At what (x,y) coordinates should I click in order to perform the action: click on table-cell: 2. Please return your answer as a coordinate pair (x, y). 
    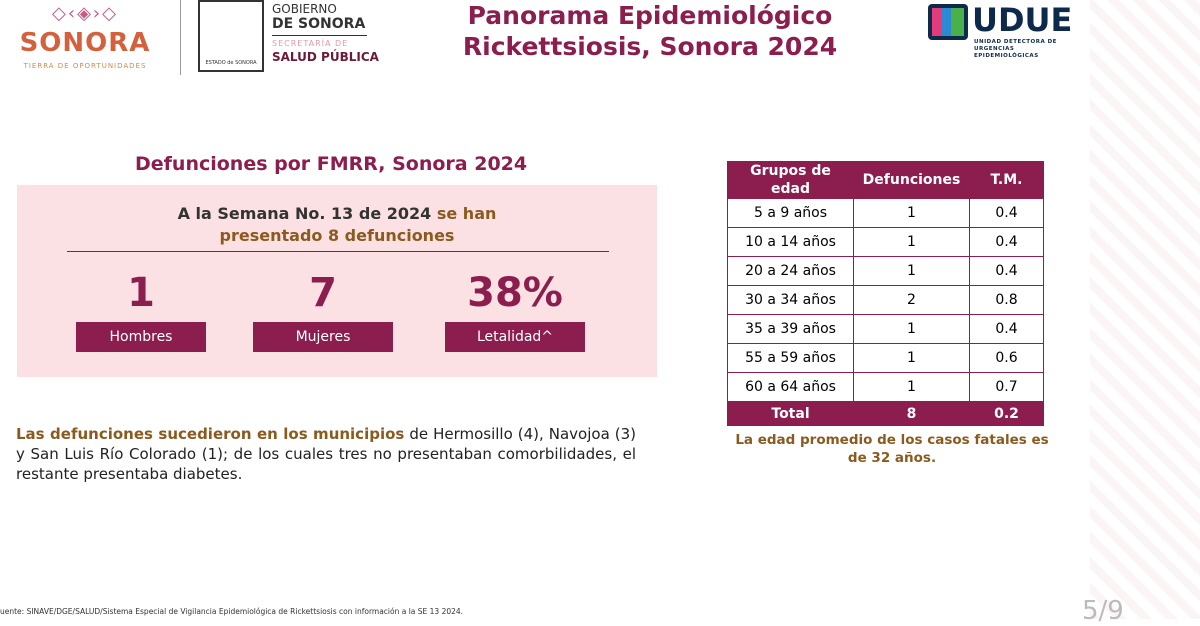
    Looking at the image, I should click on (911, 300).